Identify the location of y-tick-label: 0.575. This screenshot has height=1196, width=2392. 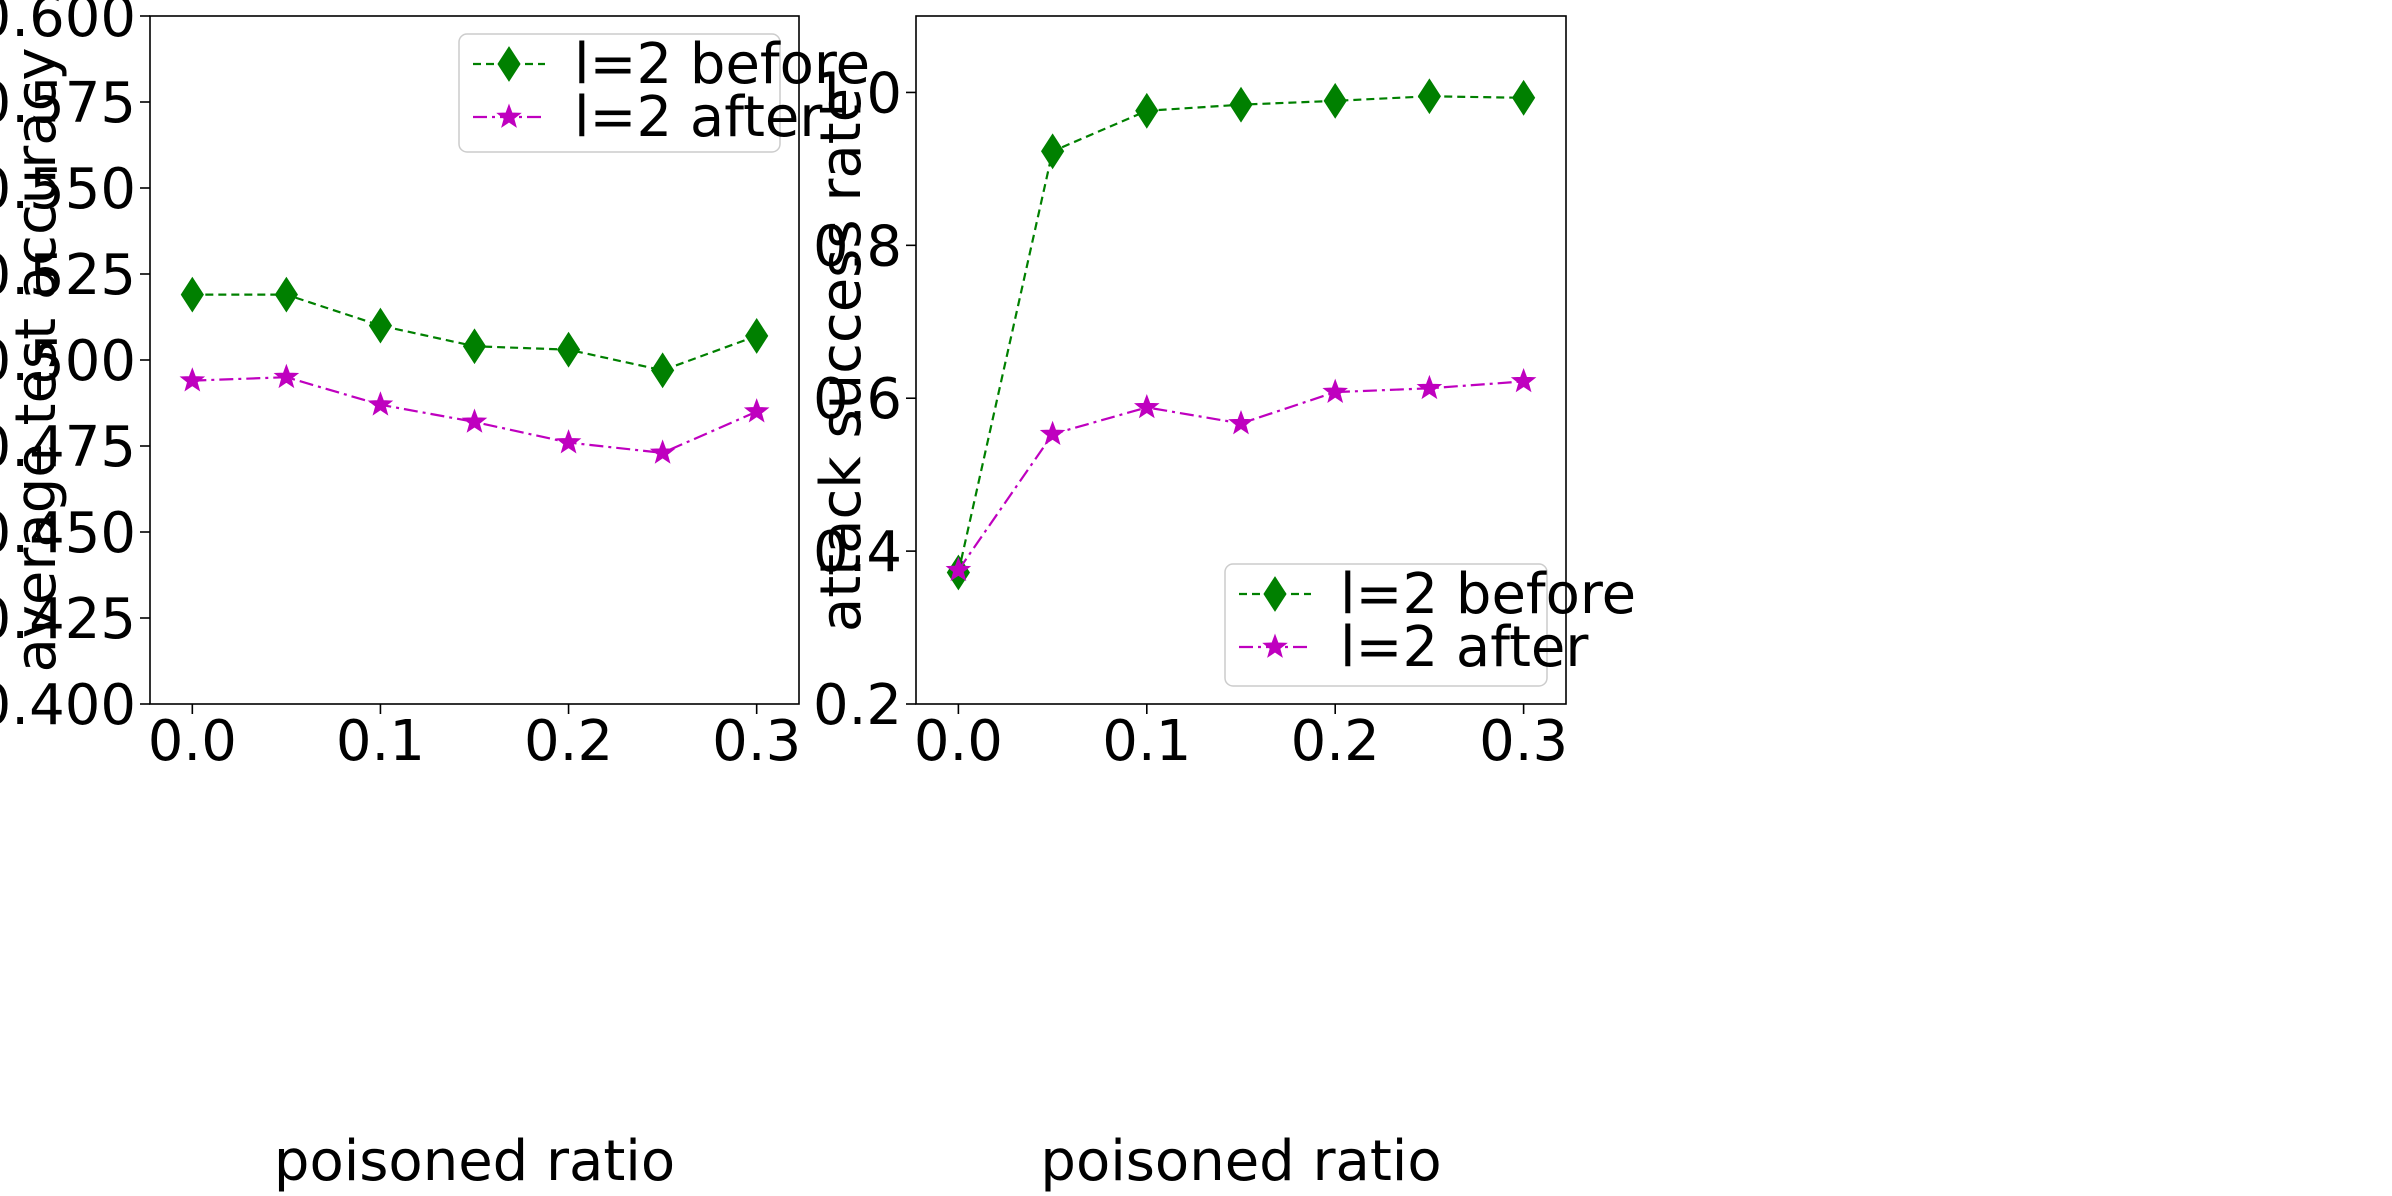
(68, 103).